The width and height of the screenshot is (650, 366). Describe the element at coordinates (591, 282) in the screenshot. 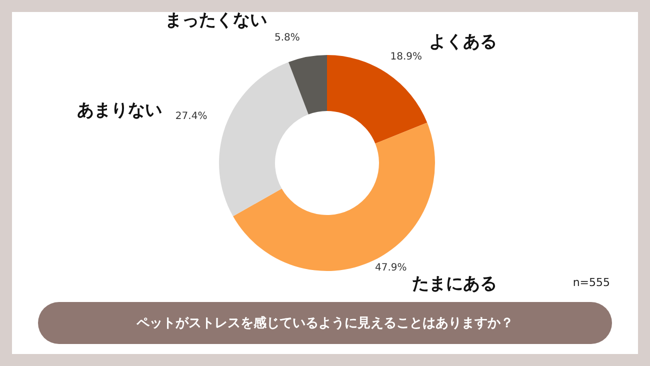

I see `text: n=555` at that location.